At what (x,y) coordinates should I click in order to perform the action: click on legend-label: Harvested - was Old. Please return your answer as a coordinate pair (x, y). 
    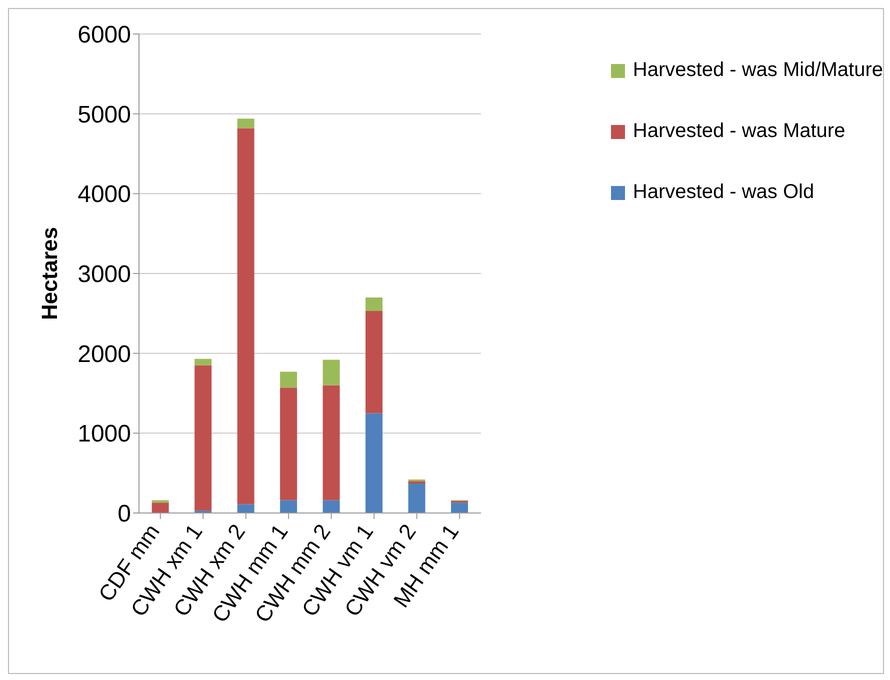
    Looking at the image, I should click on (724, 192).